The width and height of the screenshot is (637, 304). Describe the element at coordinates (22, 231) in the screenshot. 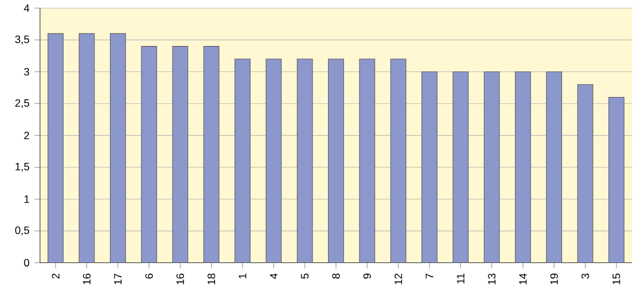

I see `y-tick-label: 0,5` at that location.